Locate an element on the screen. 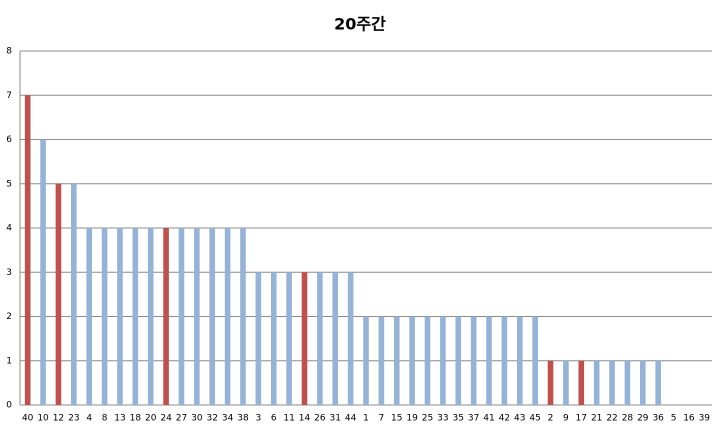 The image size is (720, 429). x-tick-label: 21 is located at coordinates (596, 419).